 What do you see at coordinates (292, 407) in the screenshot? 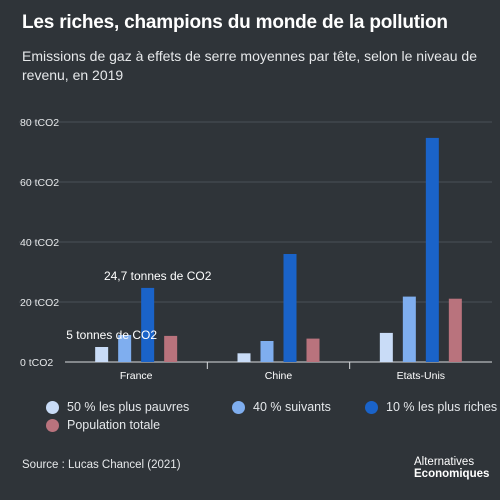
I see `legend-label: 40 % suivants` at bounding box center [292, 407].